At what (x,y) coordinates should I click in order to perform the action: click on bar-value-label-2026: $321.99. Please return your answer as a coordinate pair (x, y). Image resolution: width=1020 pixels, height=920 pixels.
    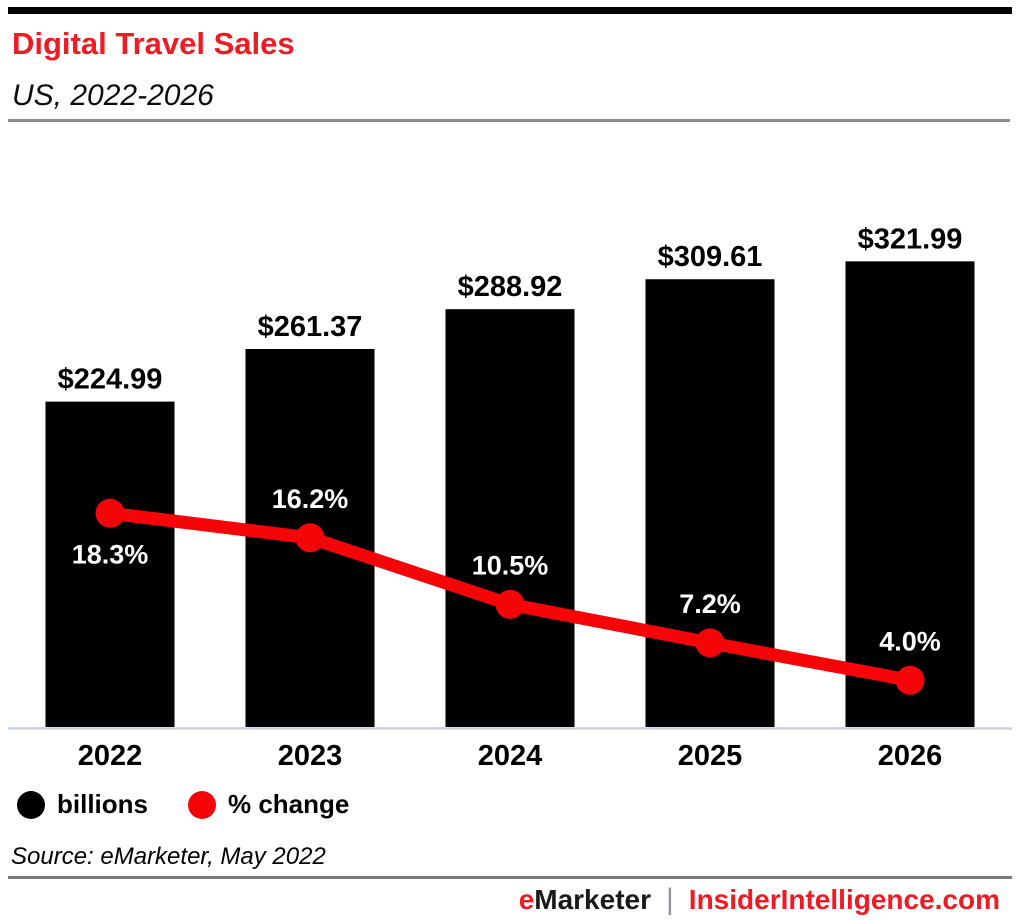
    Looking at the image, I should click on (910, 239).